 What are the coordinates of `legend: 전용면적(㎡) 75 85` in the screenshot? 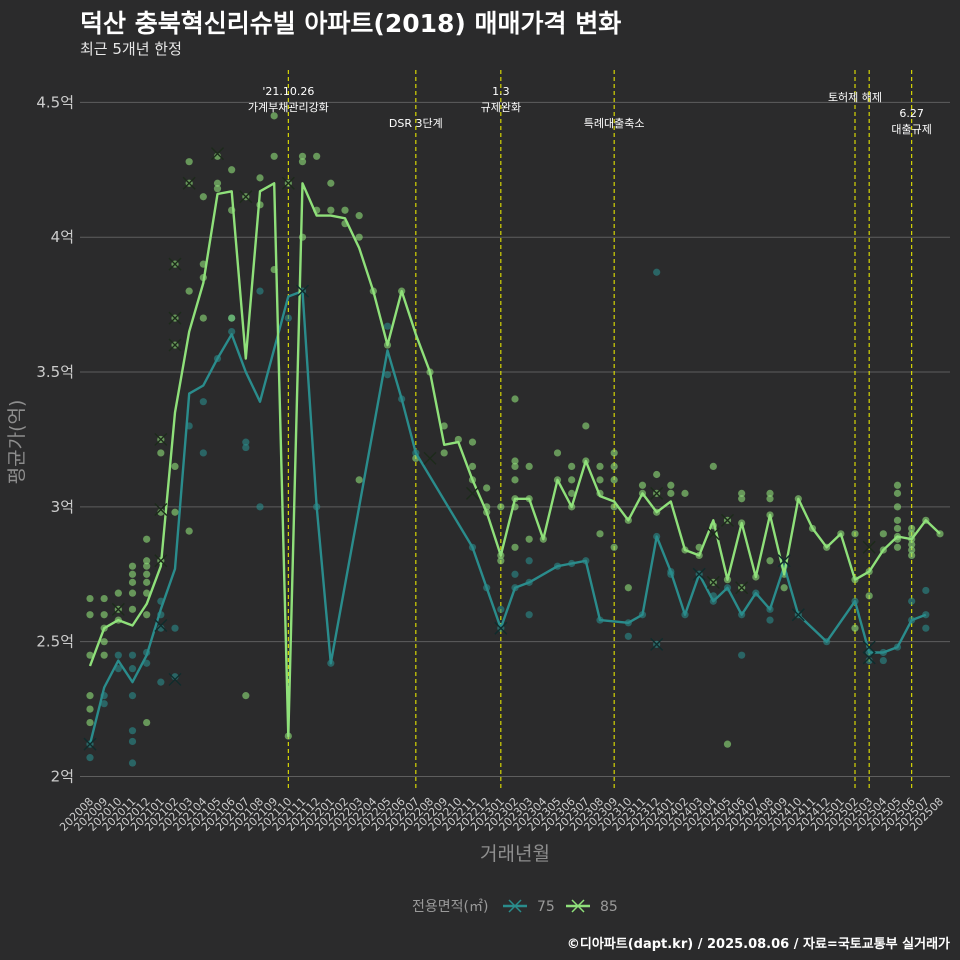 It's located at (515, 907).